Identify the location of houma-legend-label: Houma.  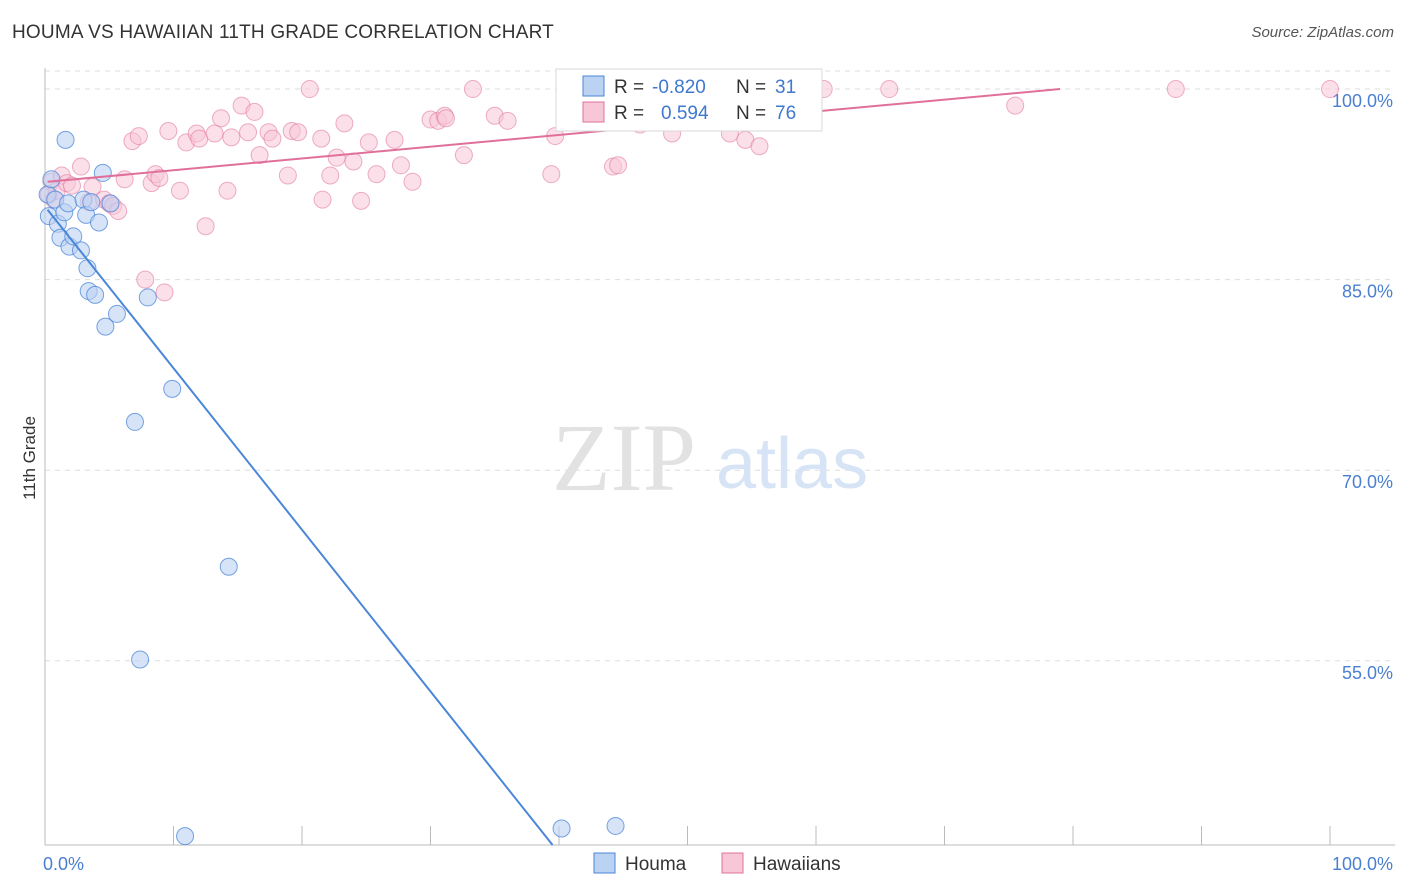
(656, 864).